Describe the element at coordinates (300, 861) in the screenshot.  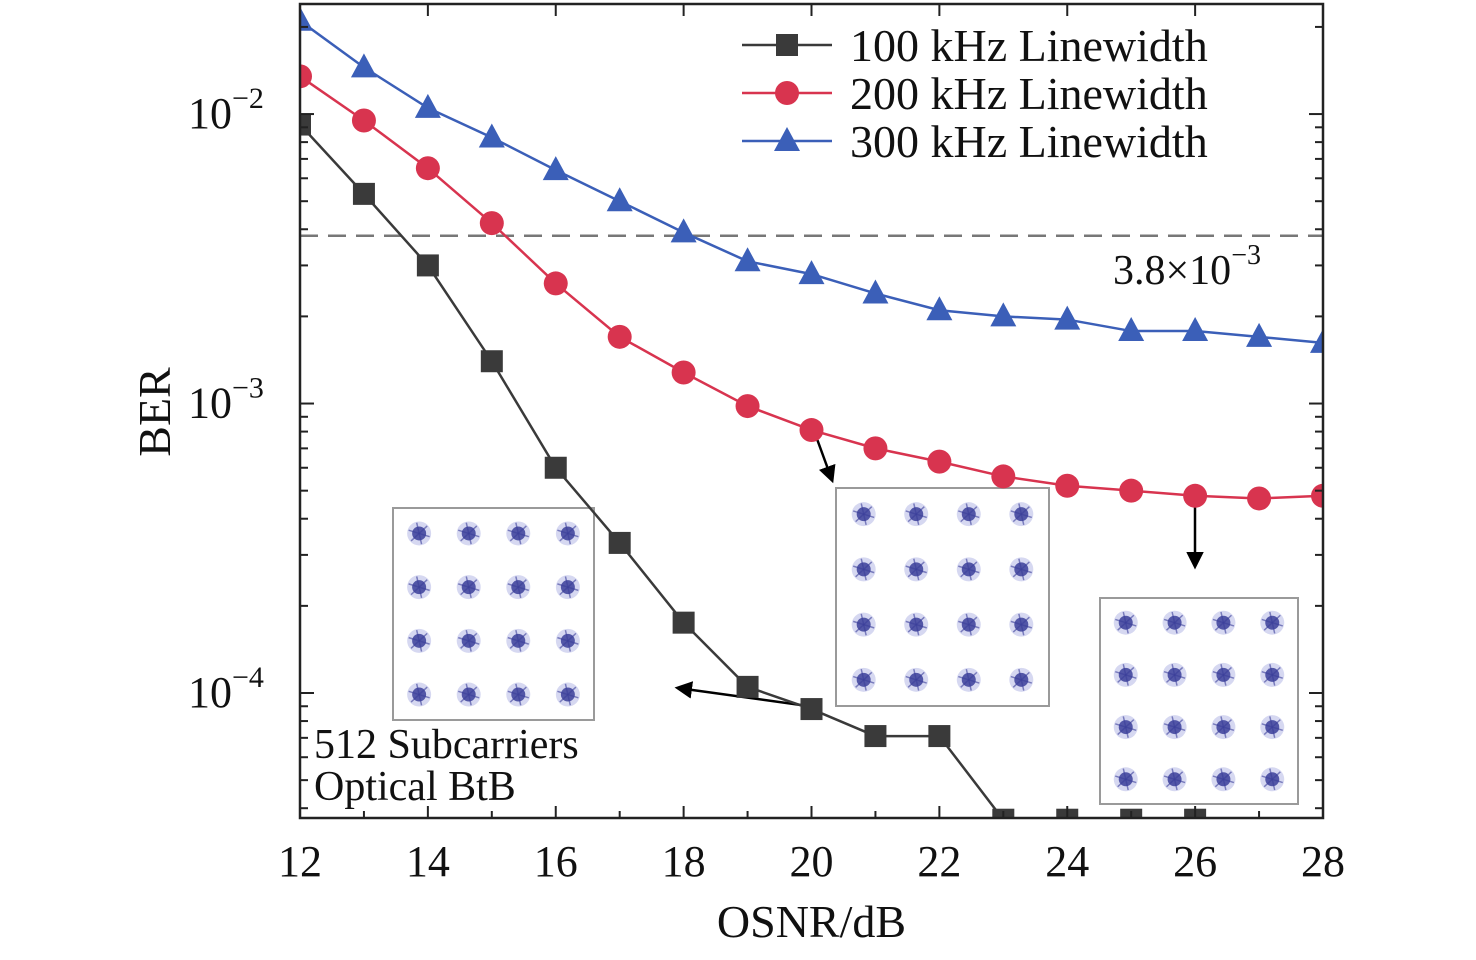
I see `x-tick-label: 12` at that location.